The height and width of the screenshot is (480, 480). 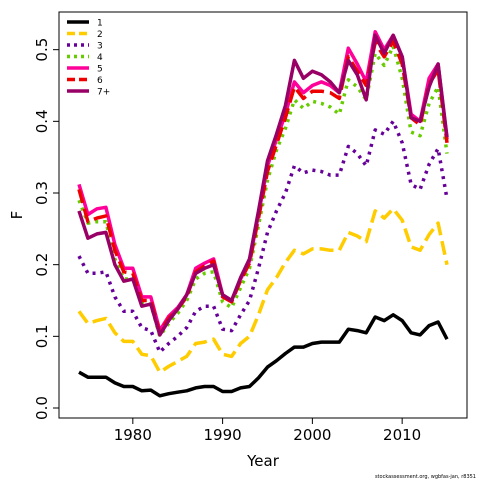 I want to click on x-axis-title: Year, so click(x=263, y=461).